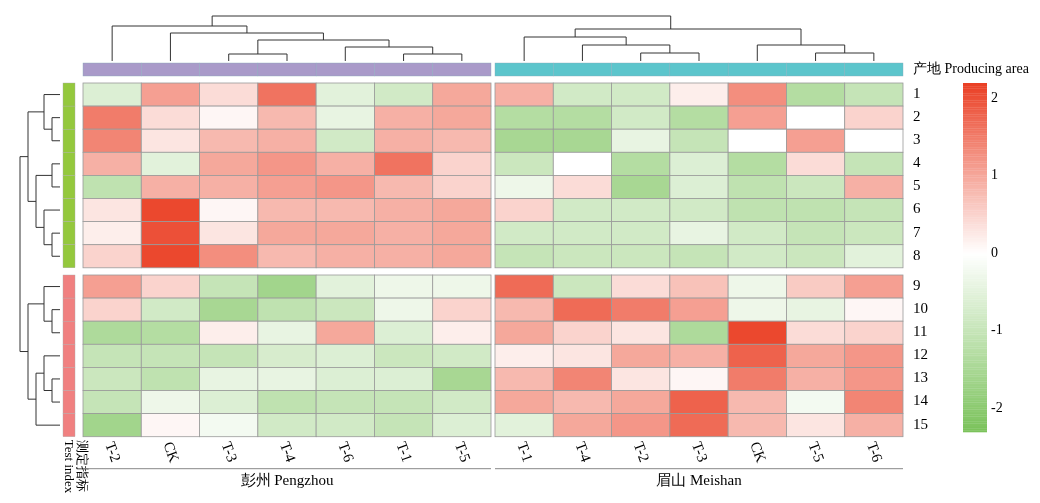 The image size is (1040, 503). I want to click on y-tick-label: 13, so click(920, 377).